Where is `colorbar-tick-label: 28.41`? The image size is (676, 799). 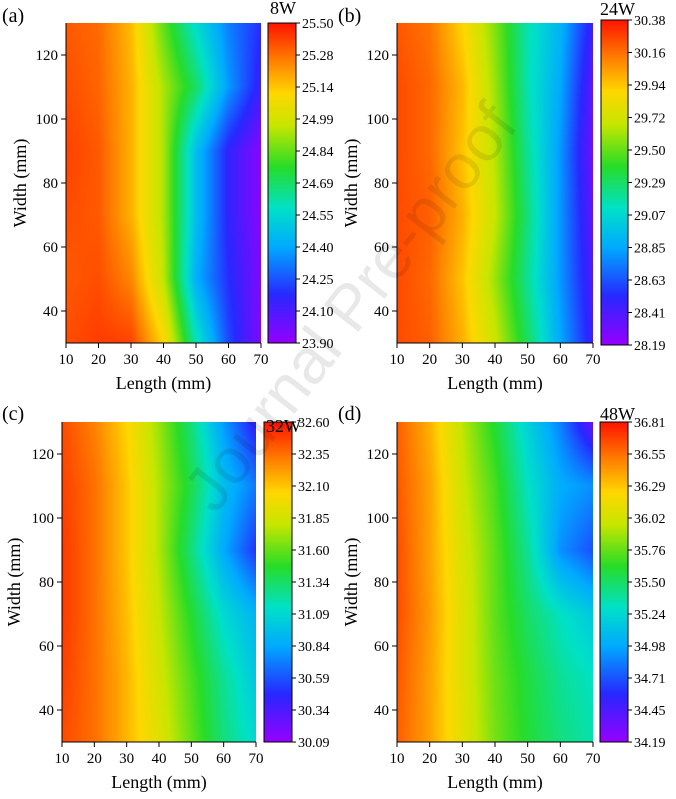 colorbar-tick-label: 28.41 is located at coordinates (650, 314).